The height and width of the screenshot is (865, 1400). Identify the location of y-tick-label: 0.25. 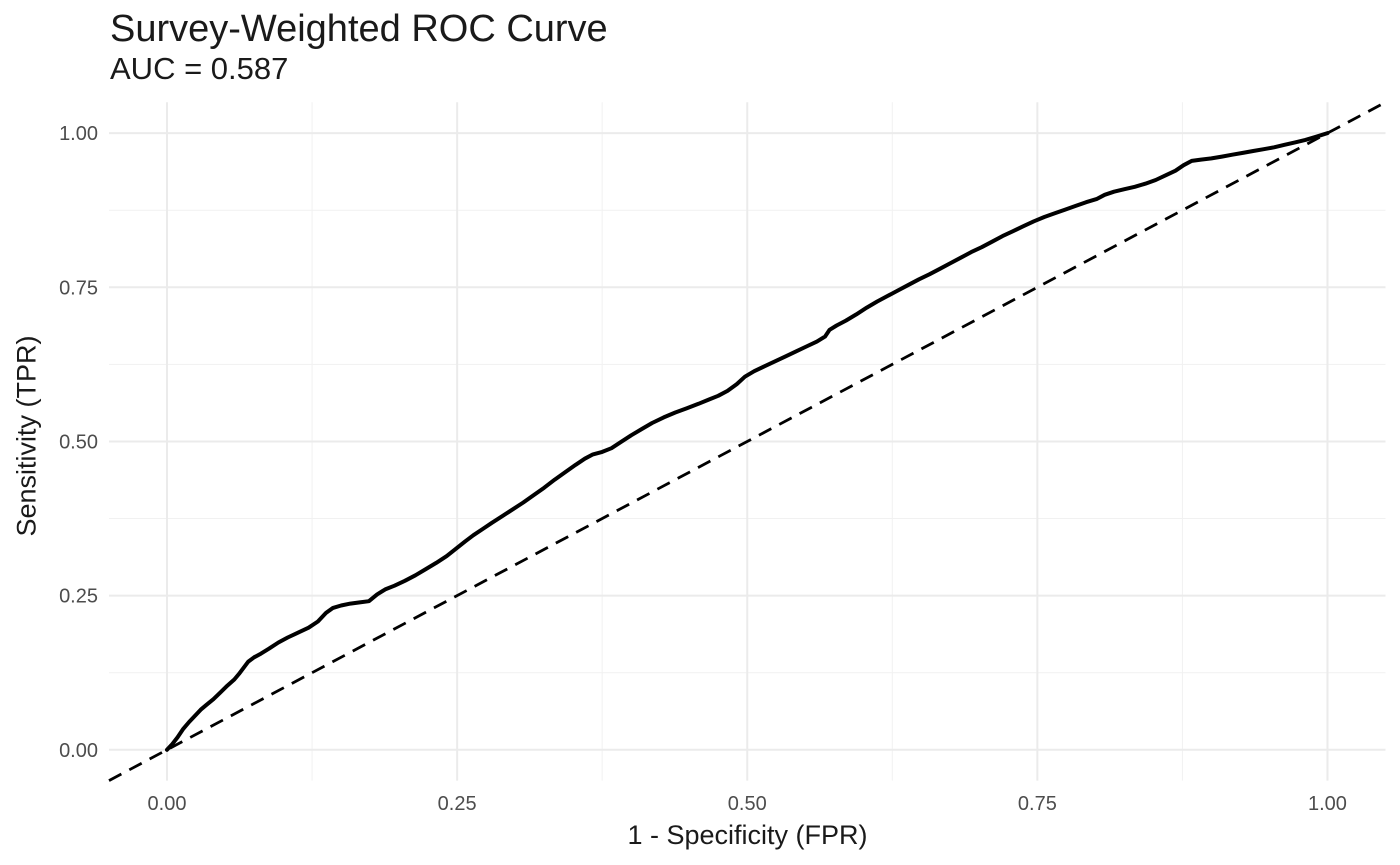
(78, 597).